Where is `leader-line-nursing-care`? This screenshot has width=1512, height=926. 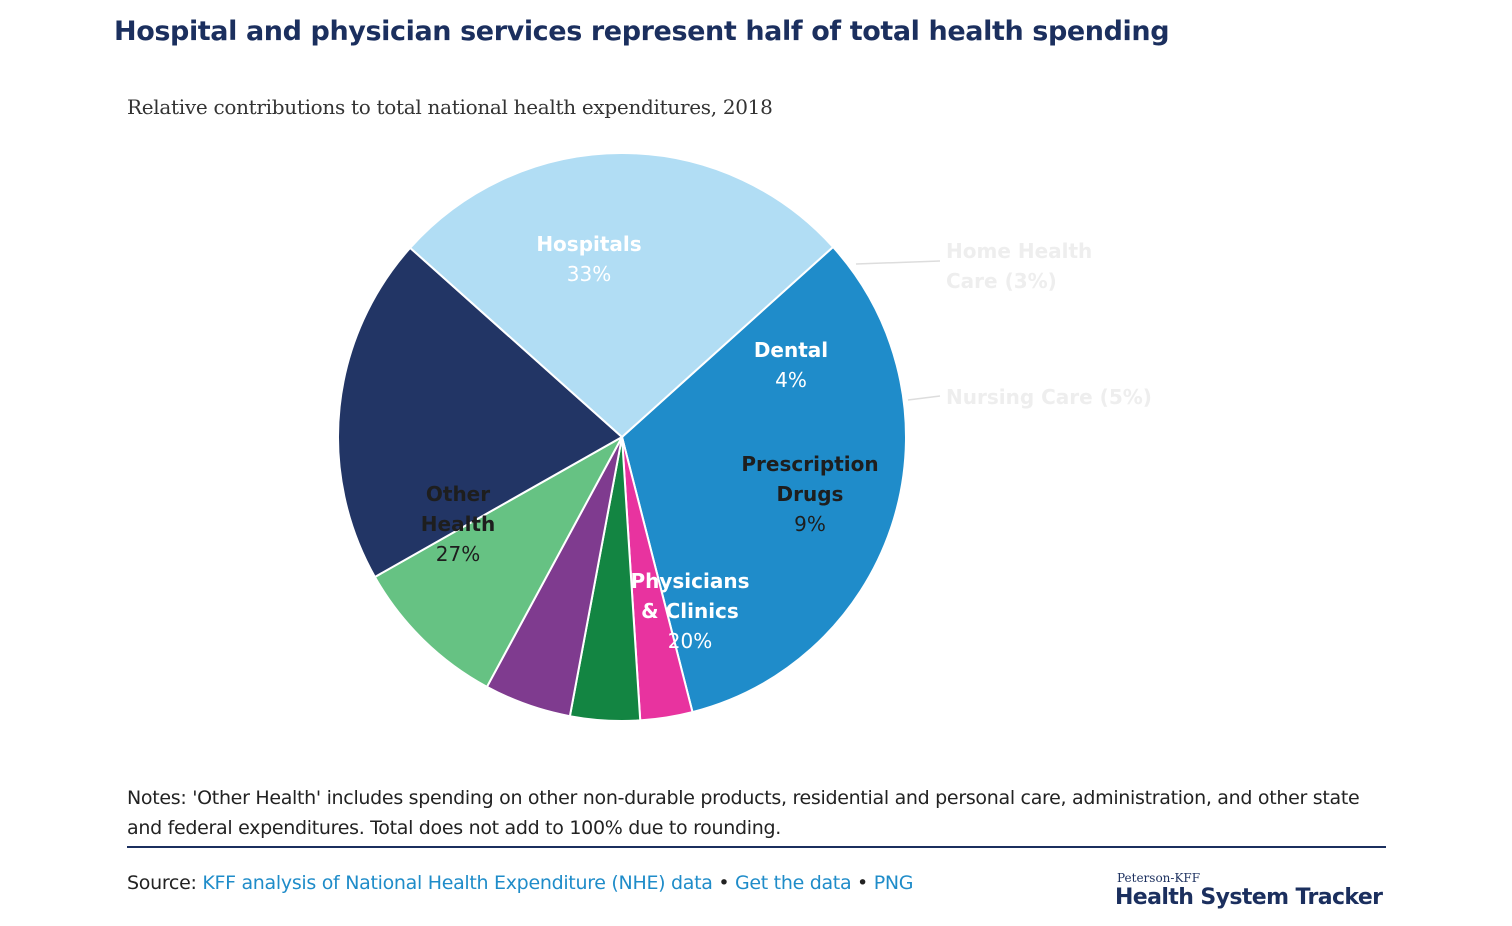
leader-line-nursing-care is located at coordinates (924, 398).